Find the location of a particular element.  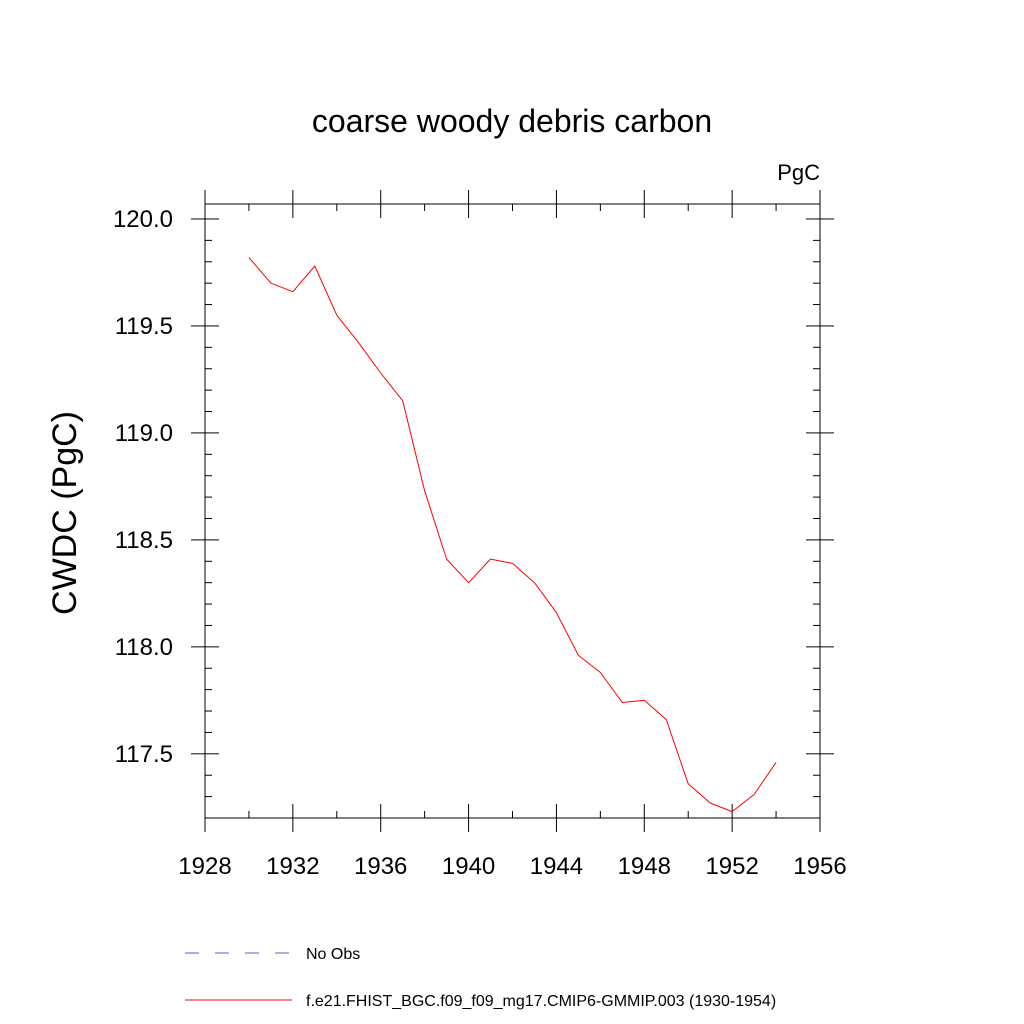

data-point-1936 is located at coordinates (381, 373).